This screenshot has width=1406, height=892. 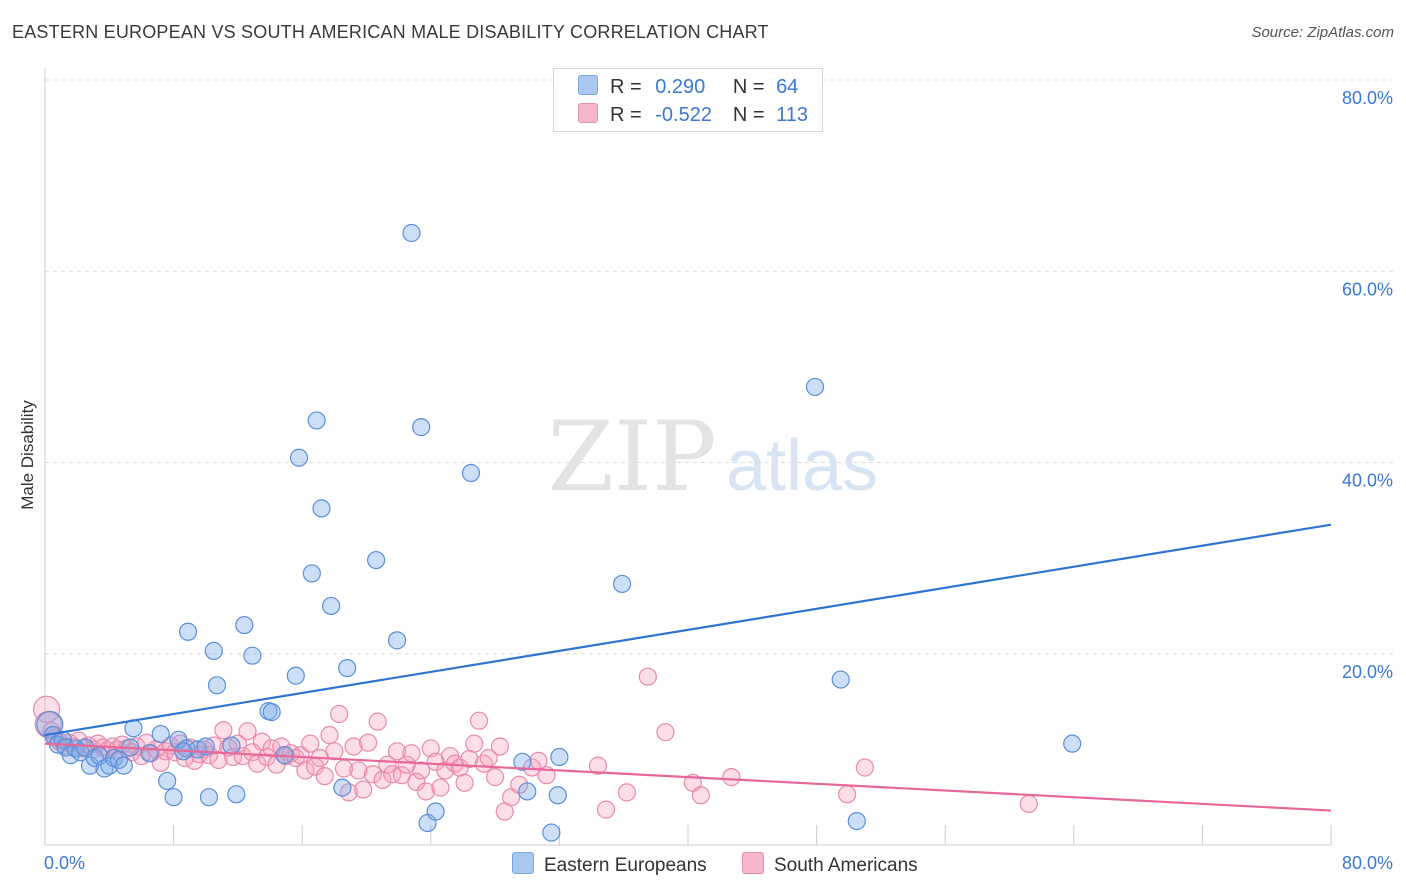 What do you see at coordinates (688, 777) in the screenshot?
I see `south-americans-trendline` at bounding box center [688, 777].